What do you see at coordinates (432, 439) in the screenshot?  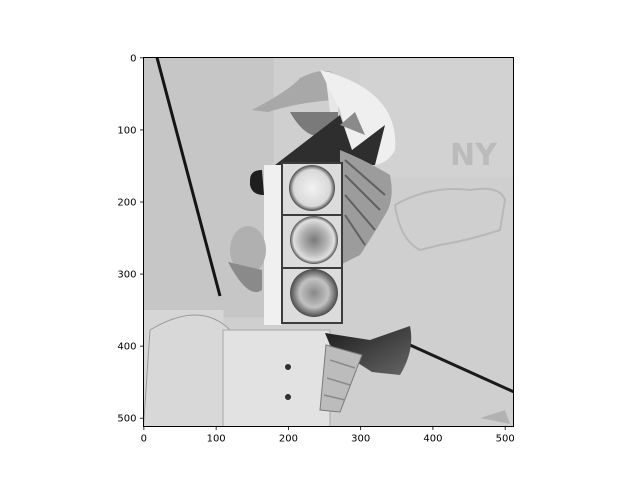 I see `x-tick-label-4: 400` at bounding box center [432, 439].